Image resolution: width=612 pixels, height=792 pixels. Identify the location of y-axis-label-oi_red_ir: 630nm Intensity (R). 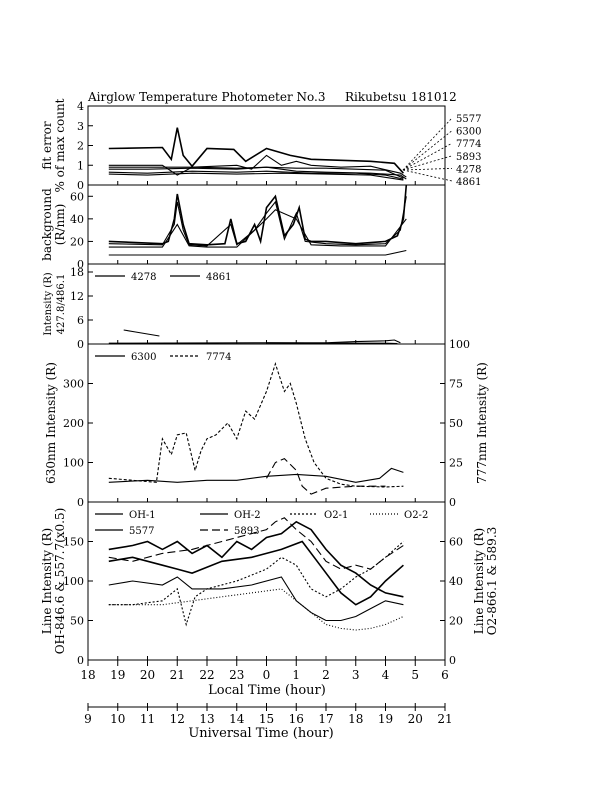
(51, 423).